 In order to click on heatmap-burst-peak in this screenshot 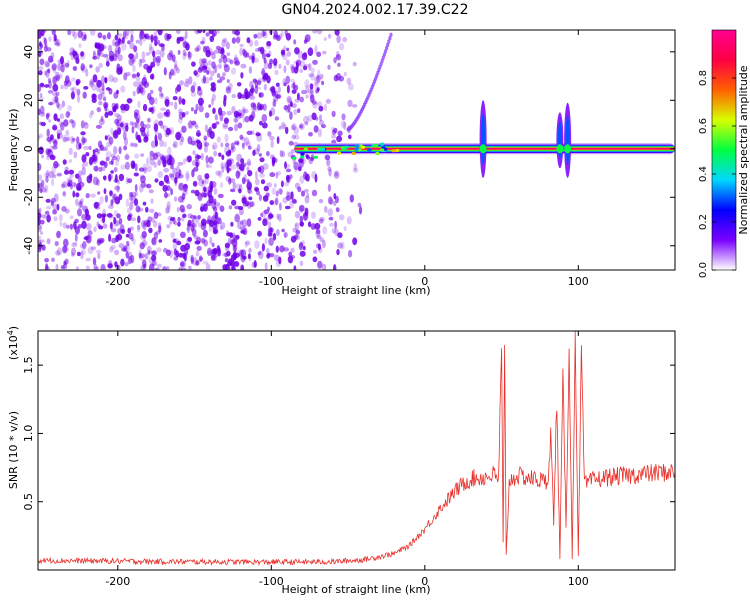, I will do `click(568, 149)`.